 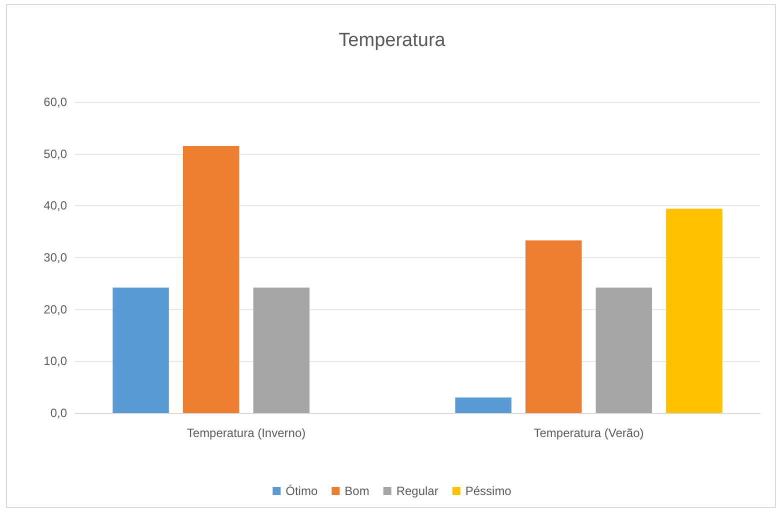 What do you see at coordinates (246, 433) in the screenshot?
I see `x-tick-label: Temperatura (Inverno)` at bounding box center [246, 433].